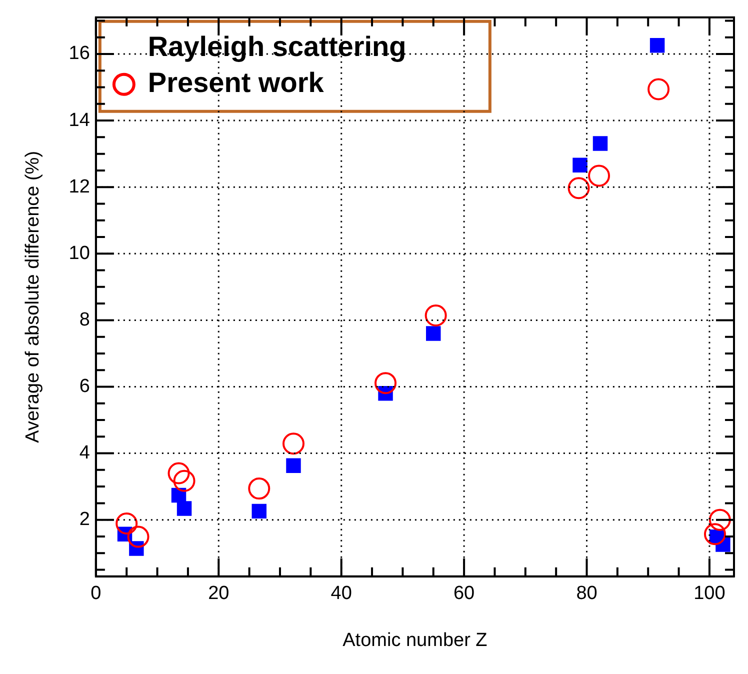  What do you see at coordinates (84, 519) in the screenshot?
I see `y-tick-label: 2` at bounding box center [84, 519].